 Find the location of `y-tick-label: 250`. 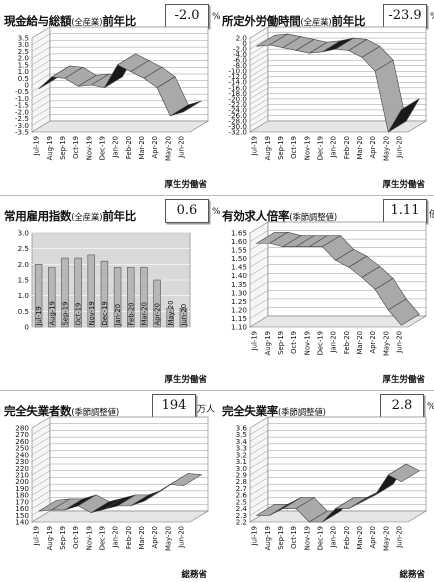

y-tick-label: 250 is located at coordinates (22, 448).